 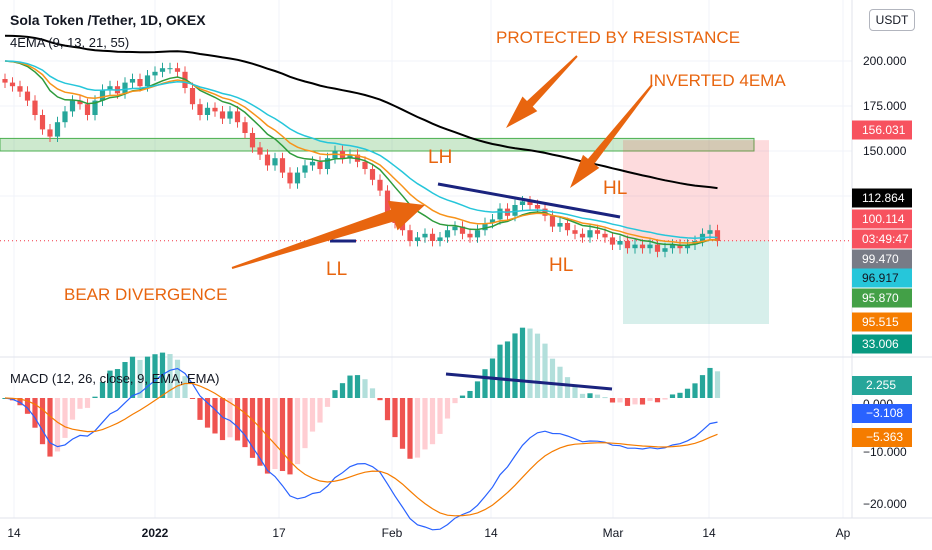 What do you see at coordinates (475, 286) in the screenshot?
I see `trendlines` at bounding box center [475, 286].